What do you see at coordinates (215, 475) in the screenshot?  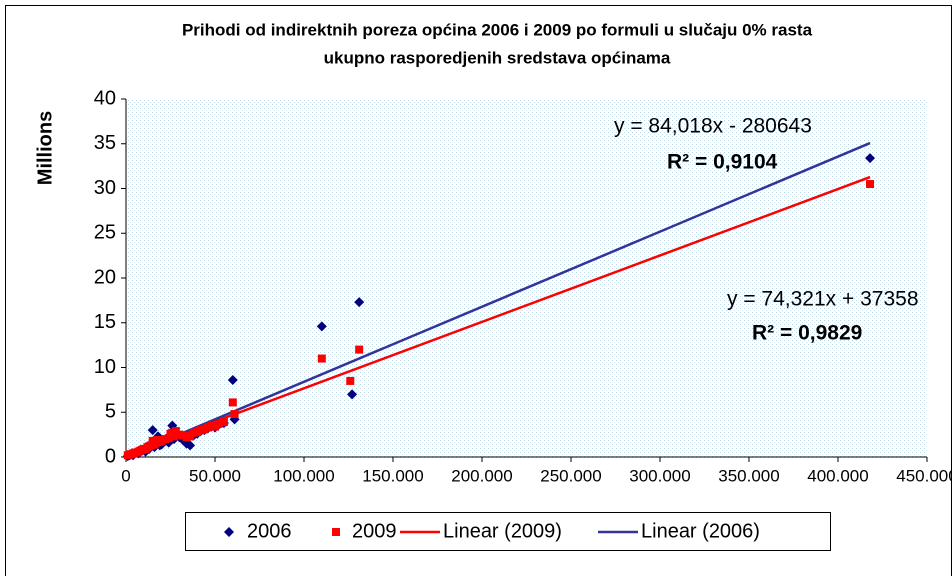 I see `x-tick-label: 50.000` at bounding box center [215, 475].